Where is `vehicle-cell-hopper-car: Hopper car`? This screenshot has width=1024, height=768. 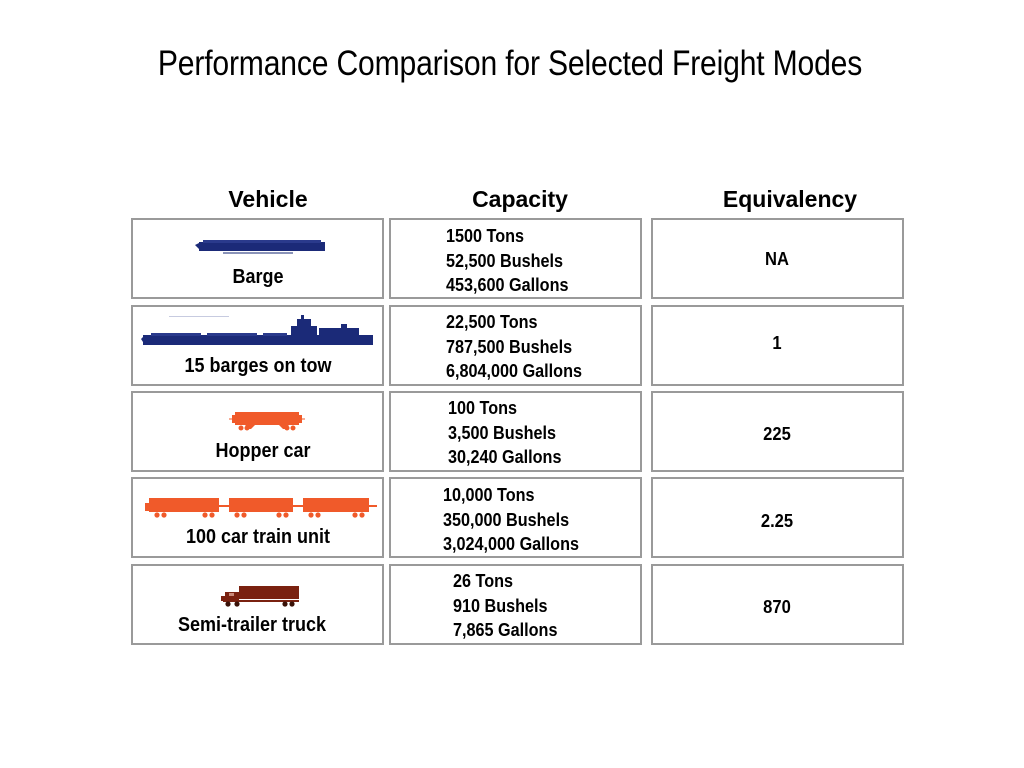
vehicle-cell-hopper-car: Hopper car is located at coordinates (257, 431).